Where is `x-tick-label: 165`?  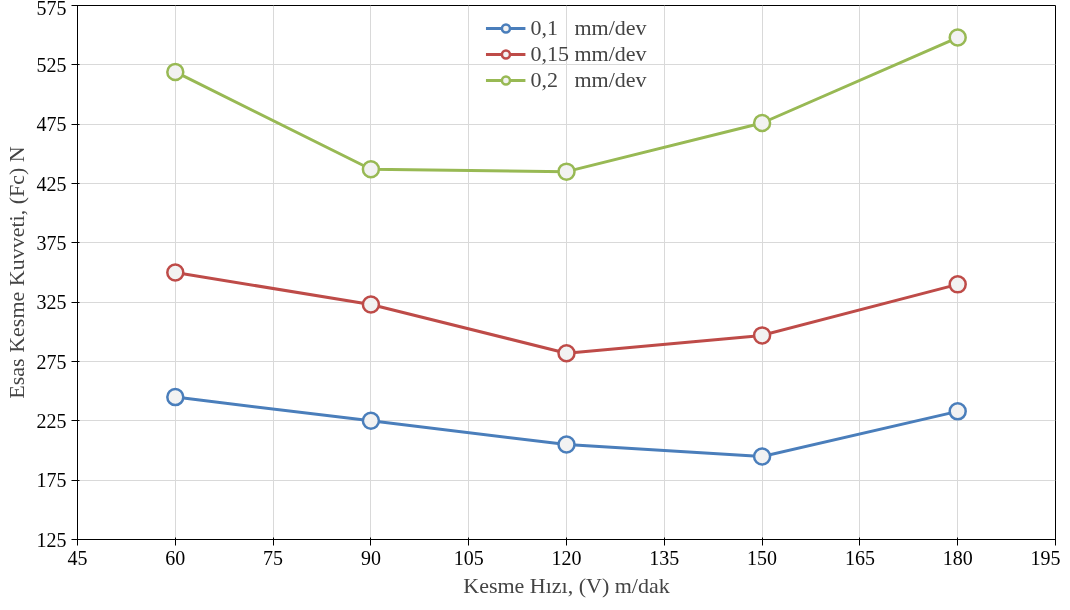 x-tick-label: 165 is located at coordinates (859, 557).